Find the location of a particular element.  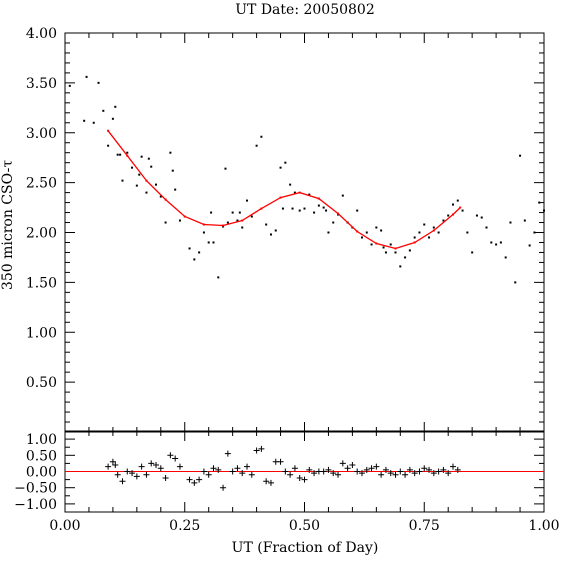

fit-curve is located at coordinates (284, 189).